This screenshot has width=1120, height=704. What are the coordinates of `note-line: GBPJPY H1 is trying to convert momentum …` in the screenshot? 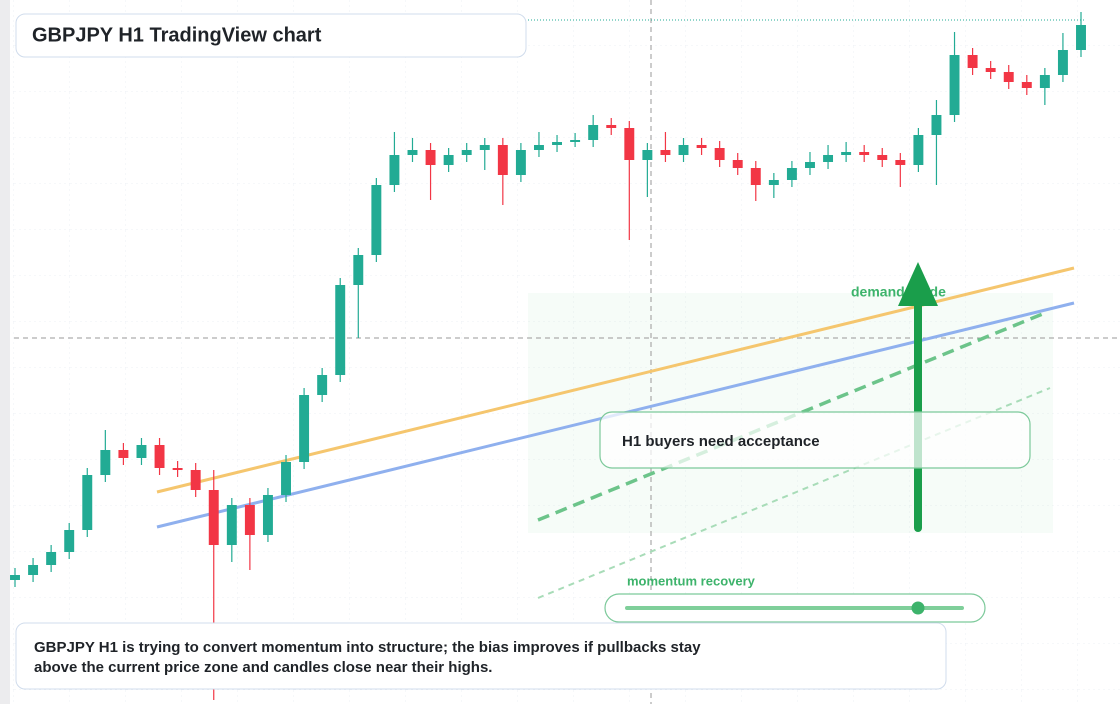 It's located at (367, 647).